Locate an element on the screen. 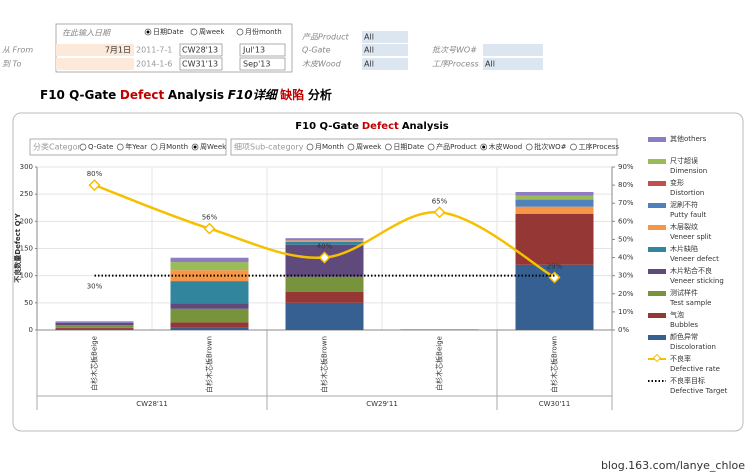  chart-title: F10 Q-Gate Defect Analysis is located at coordinates (371, 126).